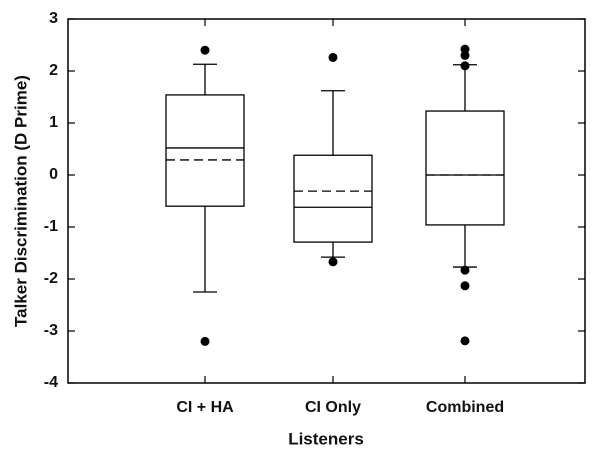 This screenshot has height=461, width=603. I want to click on y-tick-label: -4, so click(51, 382).